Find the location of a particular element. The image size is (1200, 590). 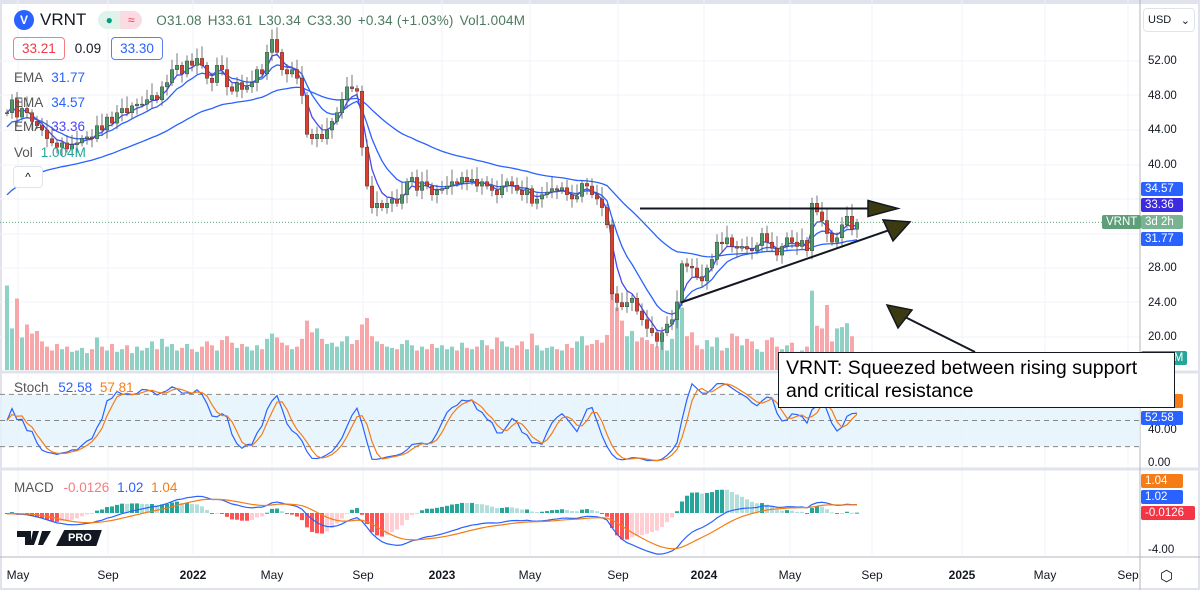

legend-volume: Vol 1.004M is located at coordinates (50, 152).